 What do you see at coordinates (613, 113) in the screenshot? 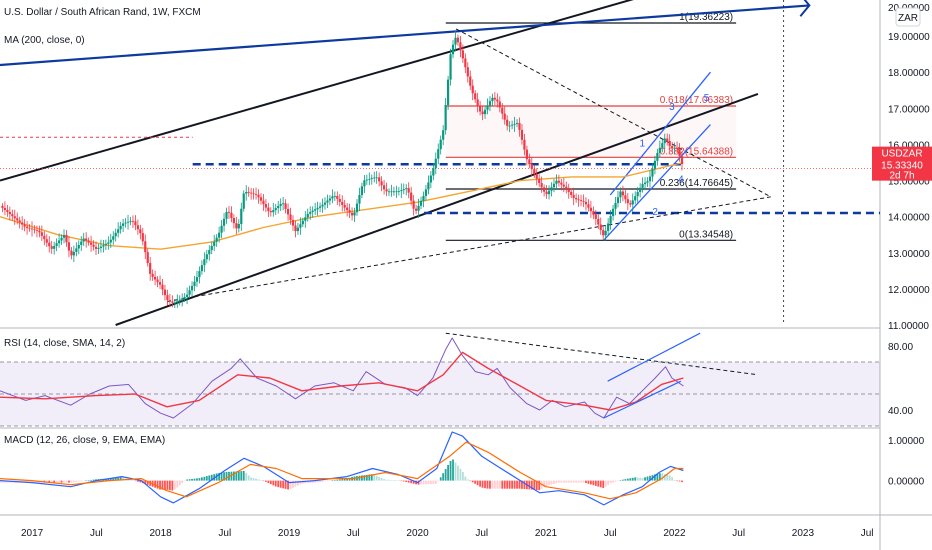
I see `triangle-upper-dashed` at bounding box center [613, 113].